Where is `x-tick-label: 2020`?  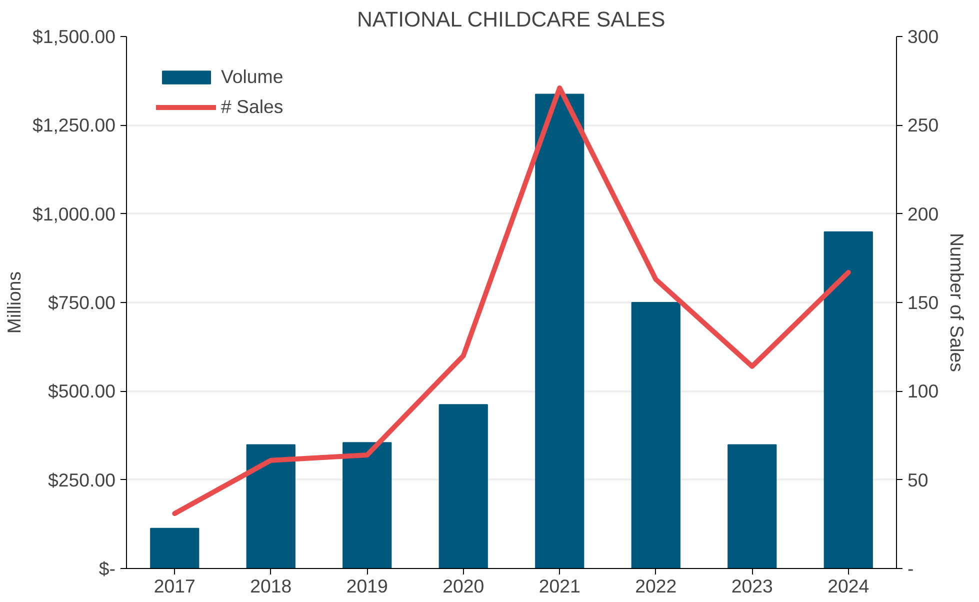
x-tick-label: 2020 is located at coordinates (463, 586).